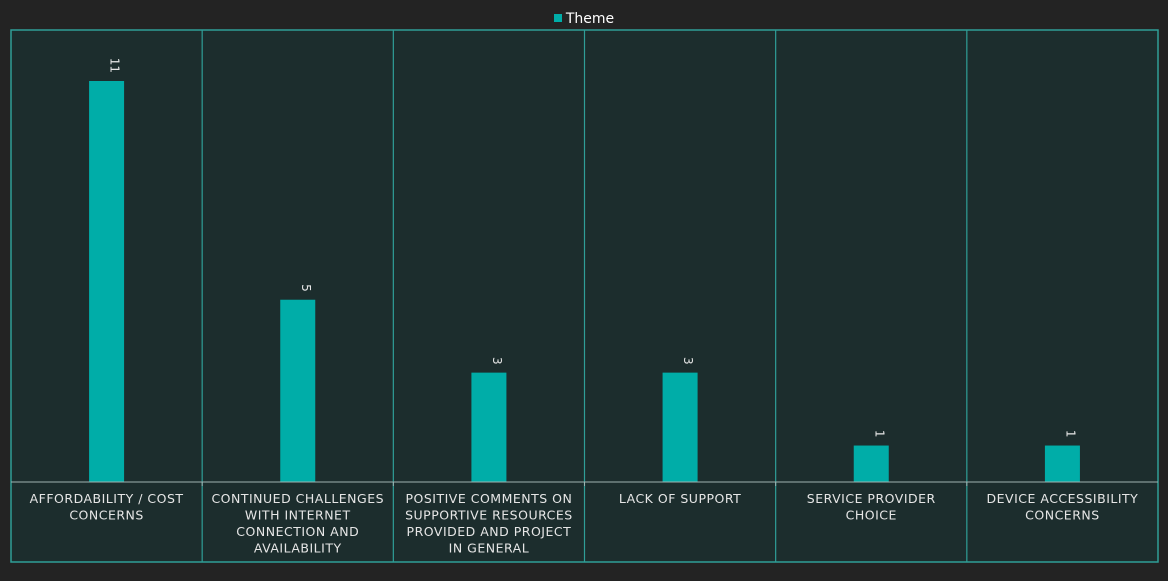 The width and height of the screenshot is (1168, 581). I want to click on data-label: 11, so click(115, 65).